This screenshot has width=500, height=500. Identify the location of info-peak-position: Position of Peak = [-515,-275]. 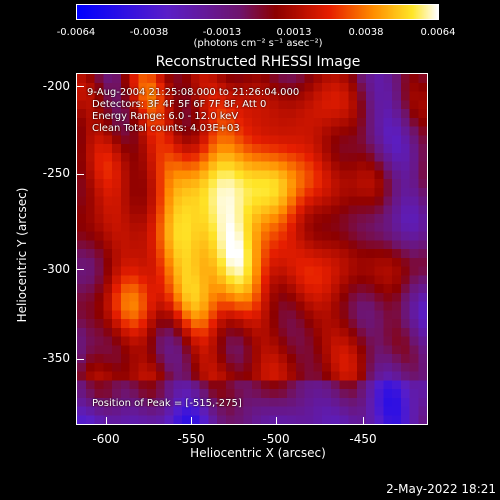
(167, 403).